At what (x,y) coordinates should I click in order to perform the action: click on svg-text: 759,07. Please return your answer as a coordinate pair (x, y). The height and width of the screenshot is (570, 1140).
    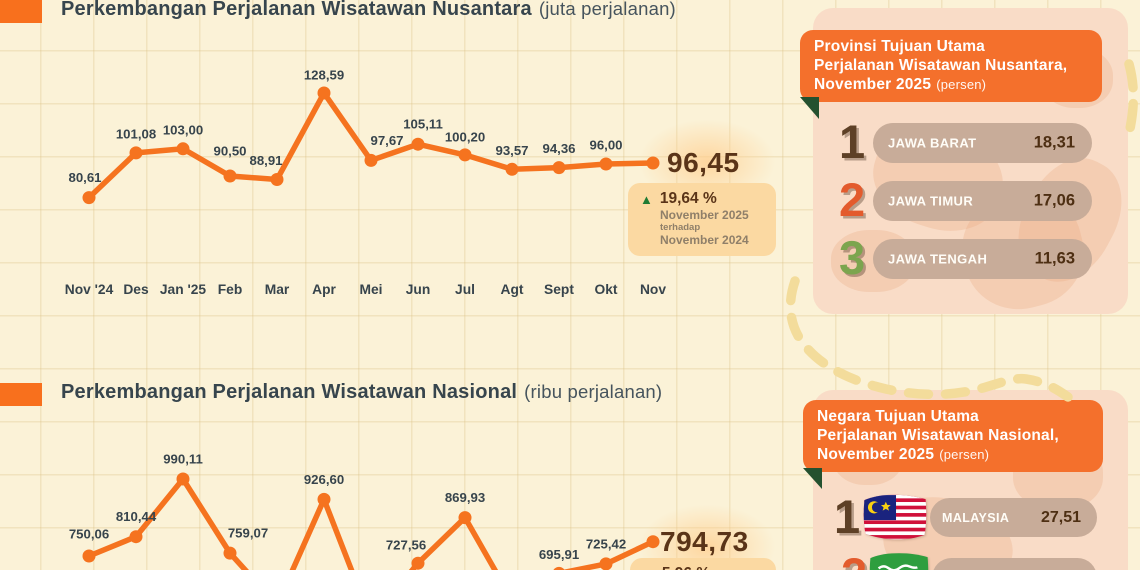
    Looking at the image, I should click on (248, 533).